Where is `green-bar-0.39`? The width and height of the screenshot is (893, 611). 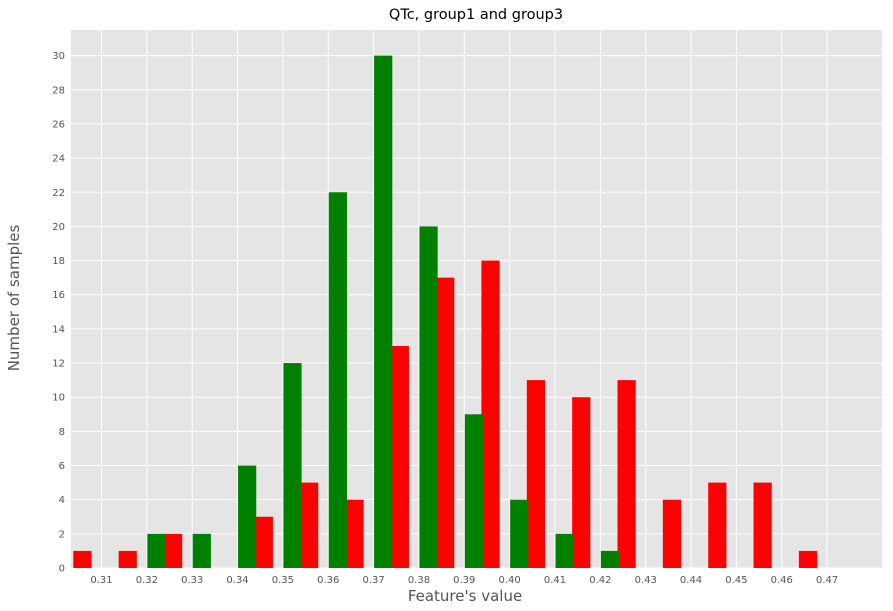 green-bar-0.39 is located at coordinates (473, 491).